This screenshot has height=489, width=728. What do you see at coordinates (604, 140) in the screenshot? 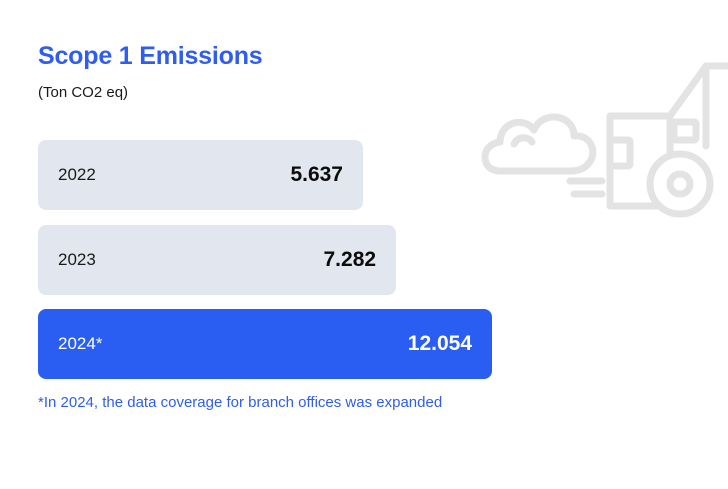
I see `emission-truck-icon` at bounding box center [604, 140].